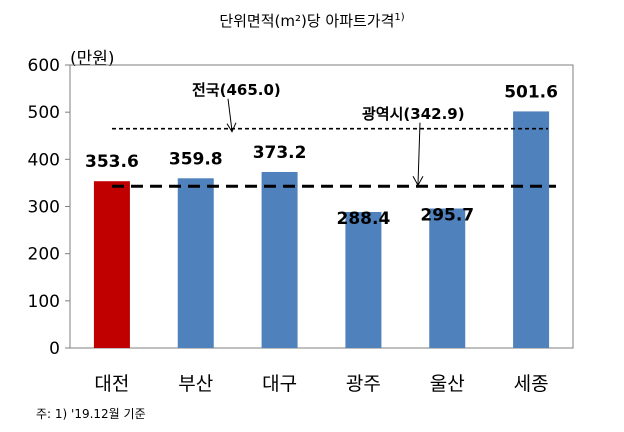 Image resolution: width=624 pixels, height=432 pixels. What do you see at coordinates (196, 159) in the screenshot?
I see `value-label: 359.8` at bounding box center [196, 159].